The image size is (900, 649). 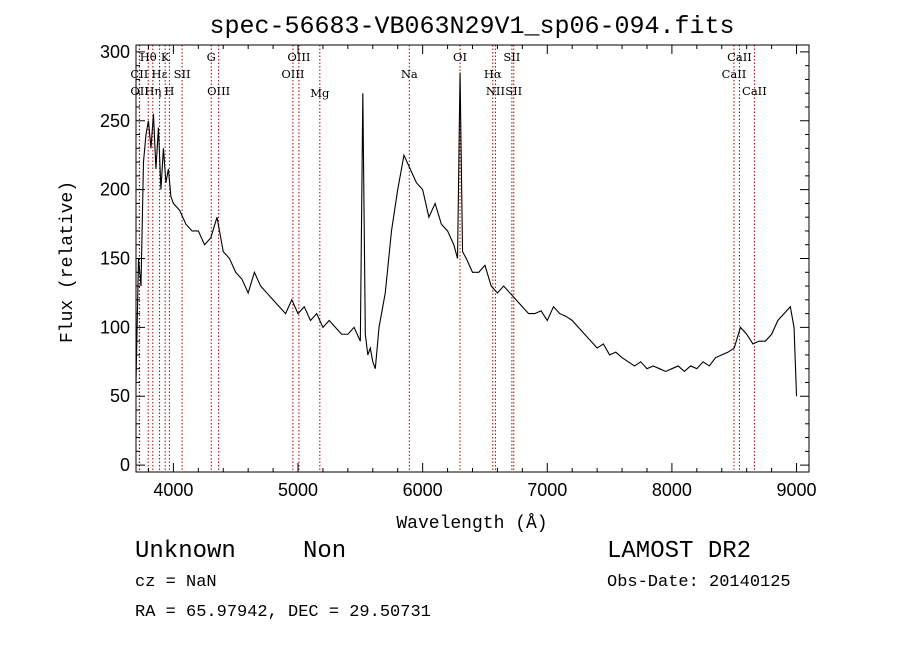 What do you see at coordinates (493, 74) in the screenshot?
I see `spectral-line-label: Hα` at bounding box center [493, 74].